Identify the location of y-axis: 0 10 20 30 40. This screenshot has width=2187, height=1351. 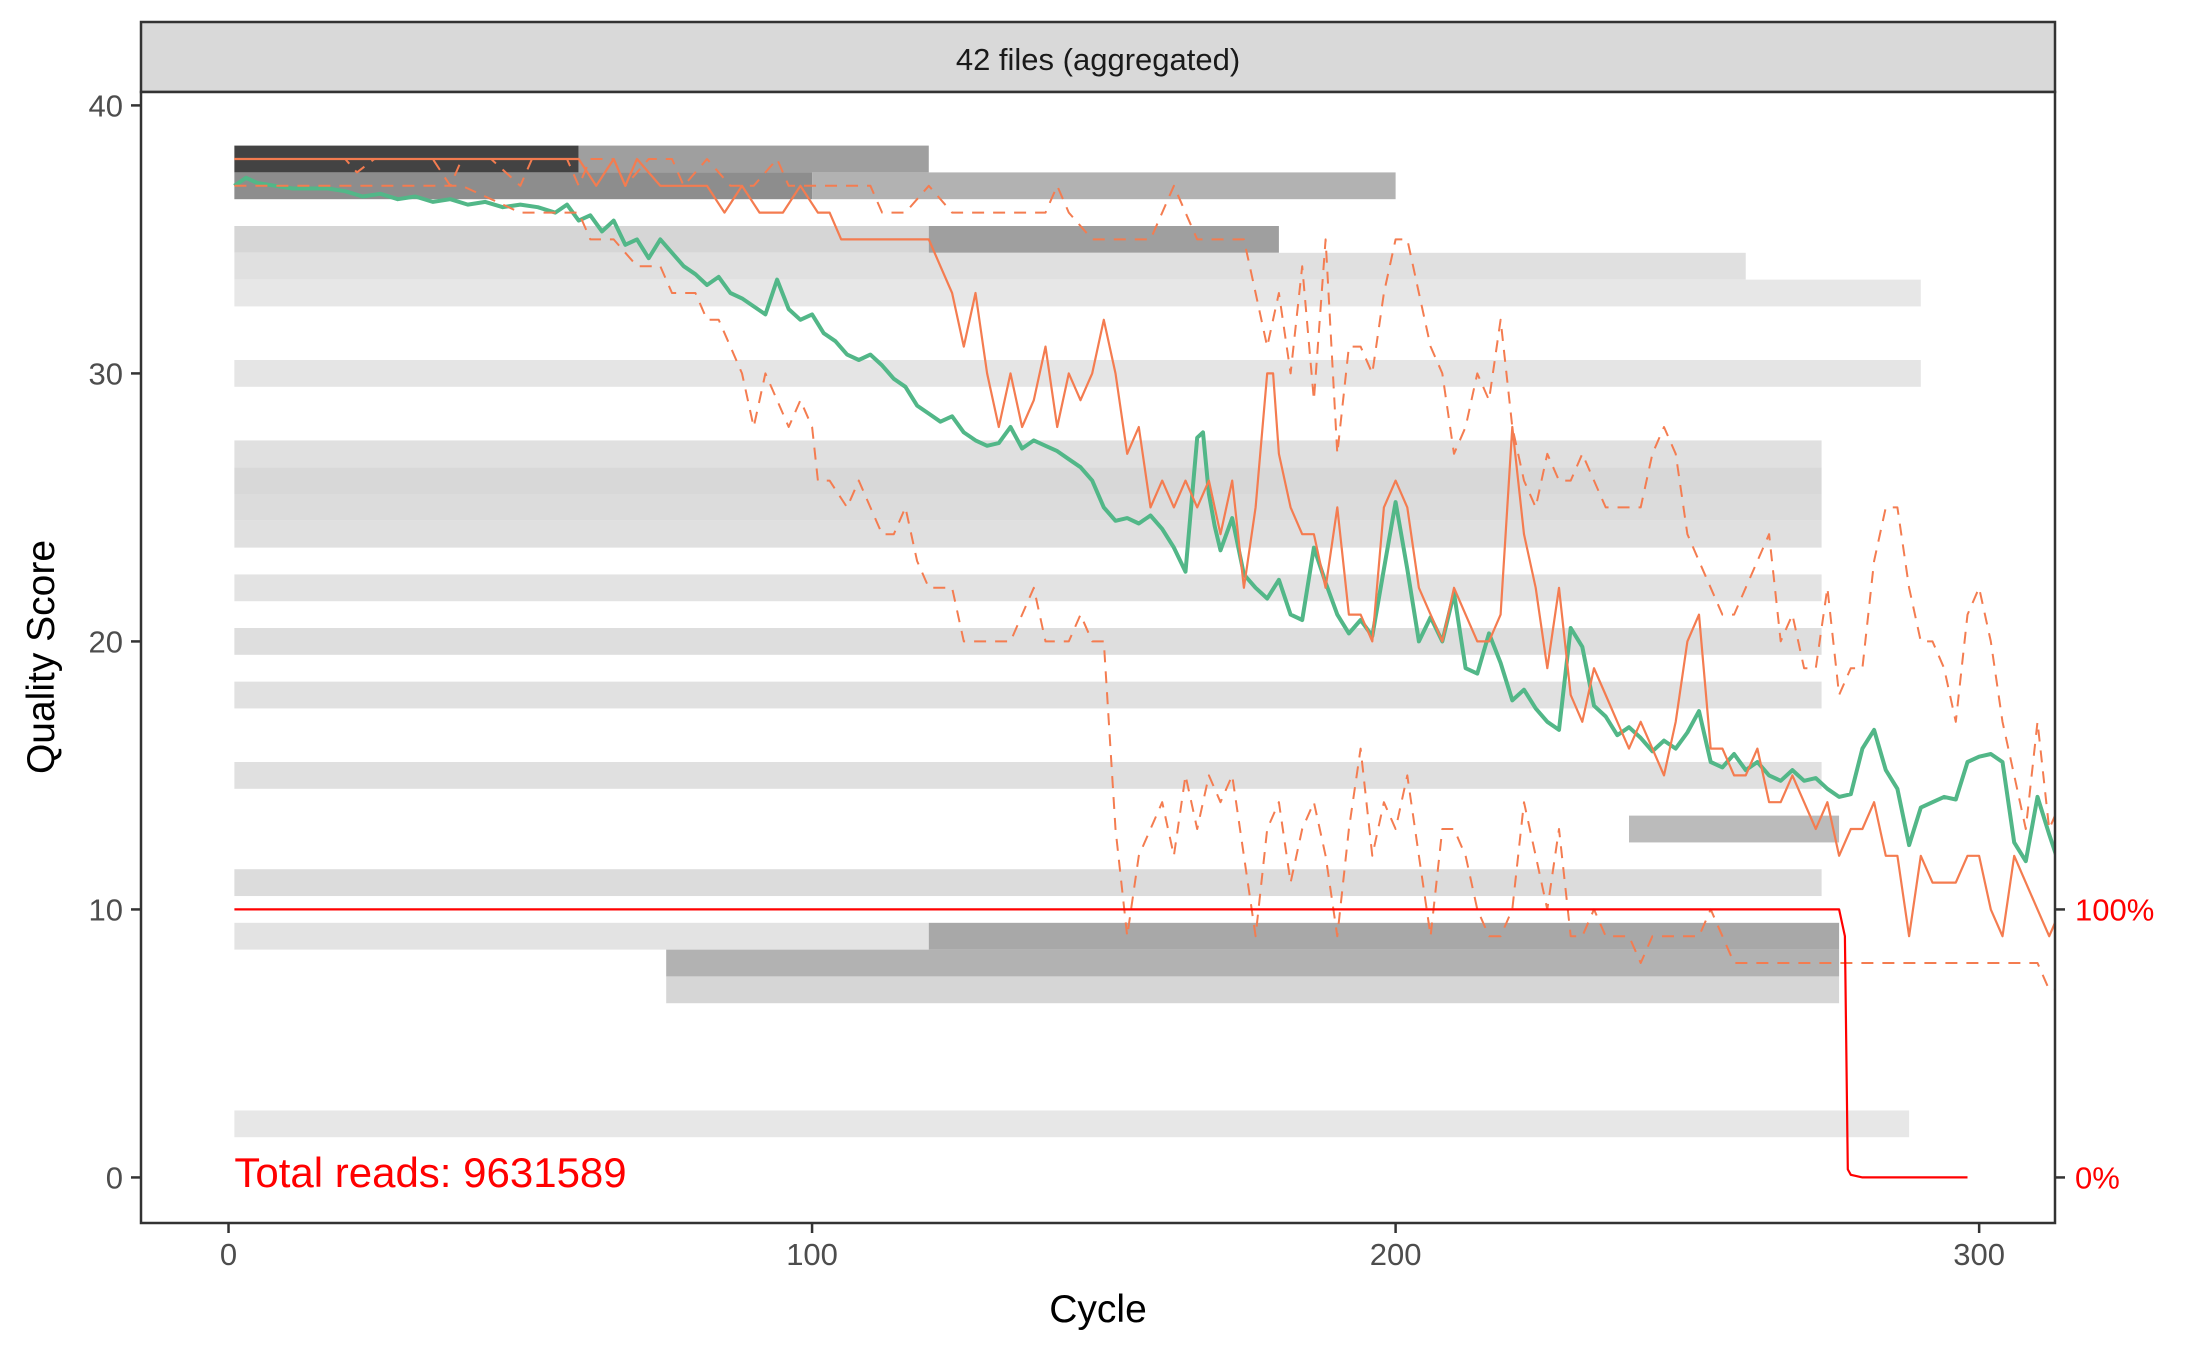
(115, 641).